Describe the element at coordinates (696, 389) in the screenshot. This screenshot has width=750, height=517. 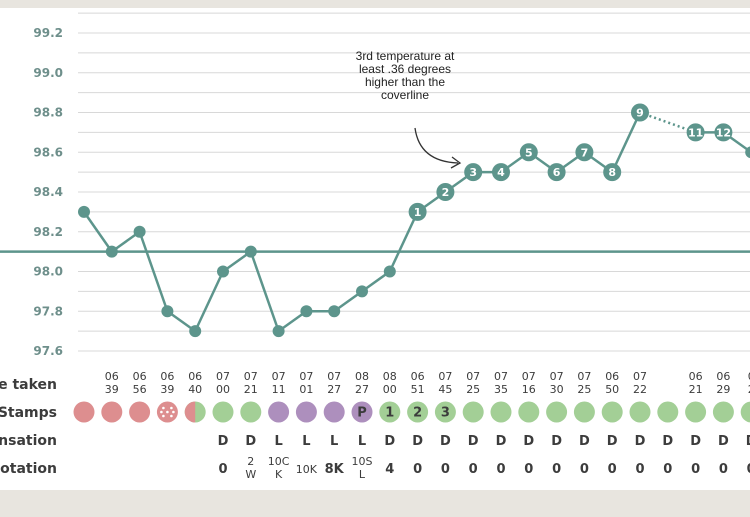
I see `time-minute: 21` at that location.